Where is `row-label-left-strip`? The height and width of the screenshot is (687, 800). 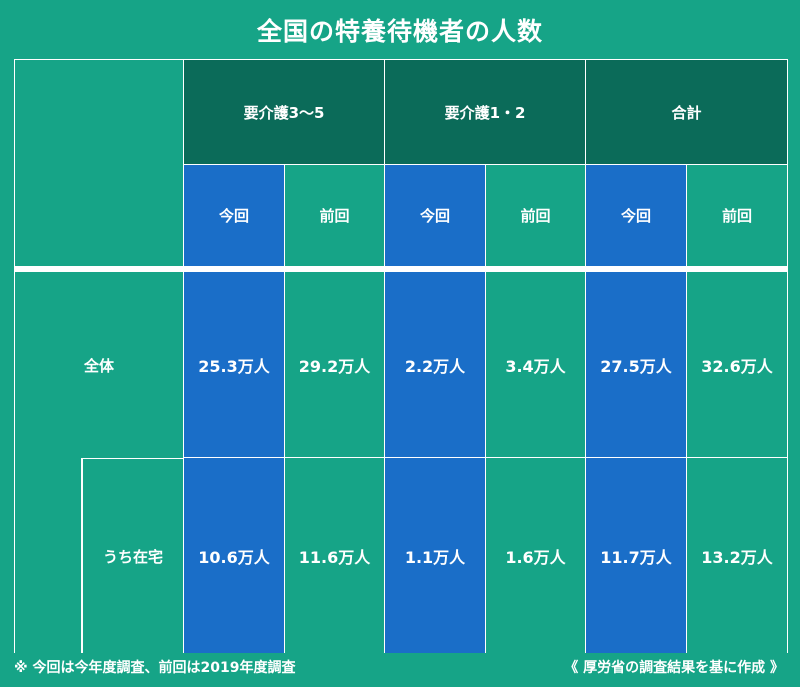 row-label-left-strip is located at coordinates (48, 555).